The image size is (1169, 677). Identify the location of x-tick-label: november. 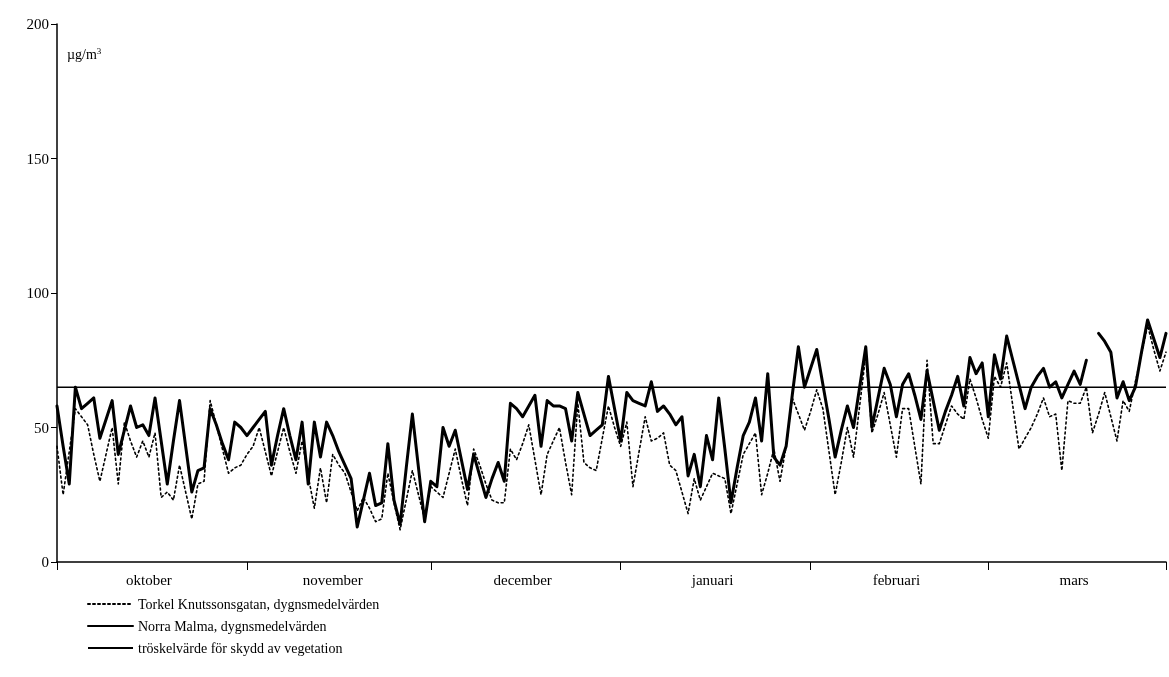
(332, 579).